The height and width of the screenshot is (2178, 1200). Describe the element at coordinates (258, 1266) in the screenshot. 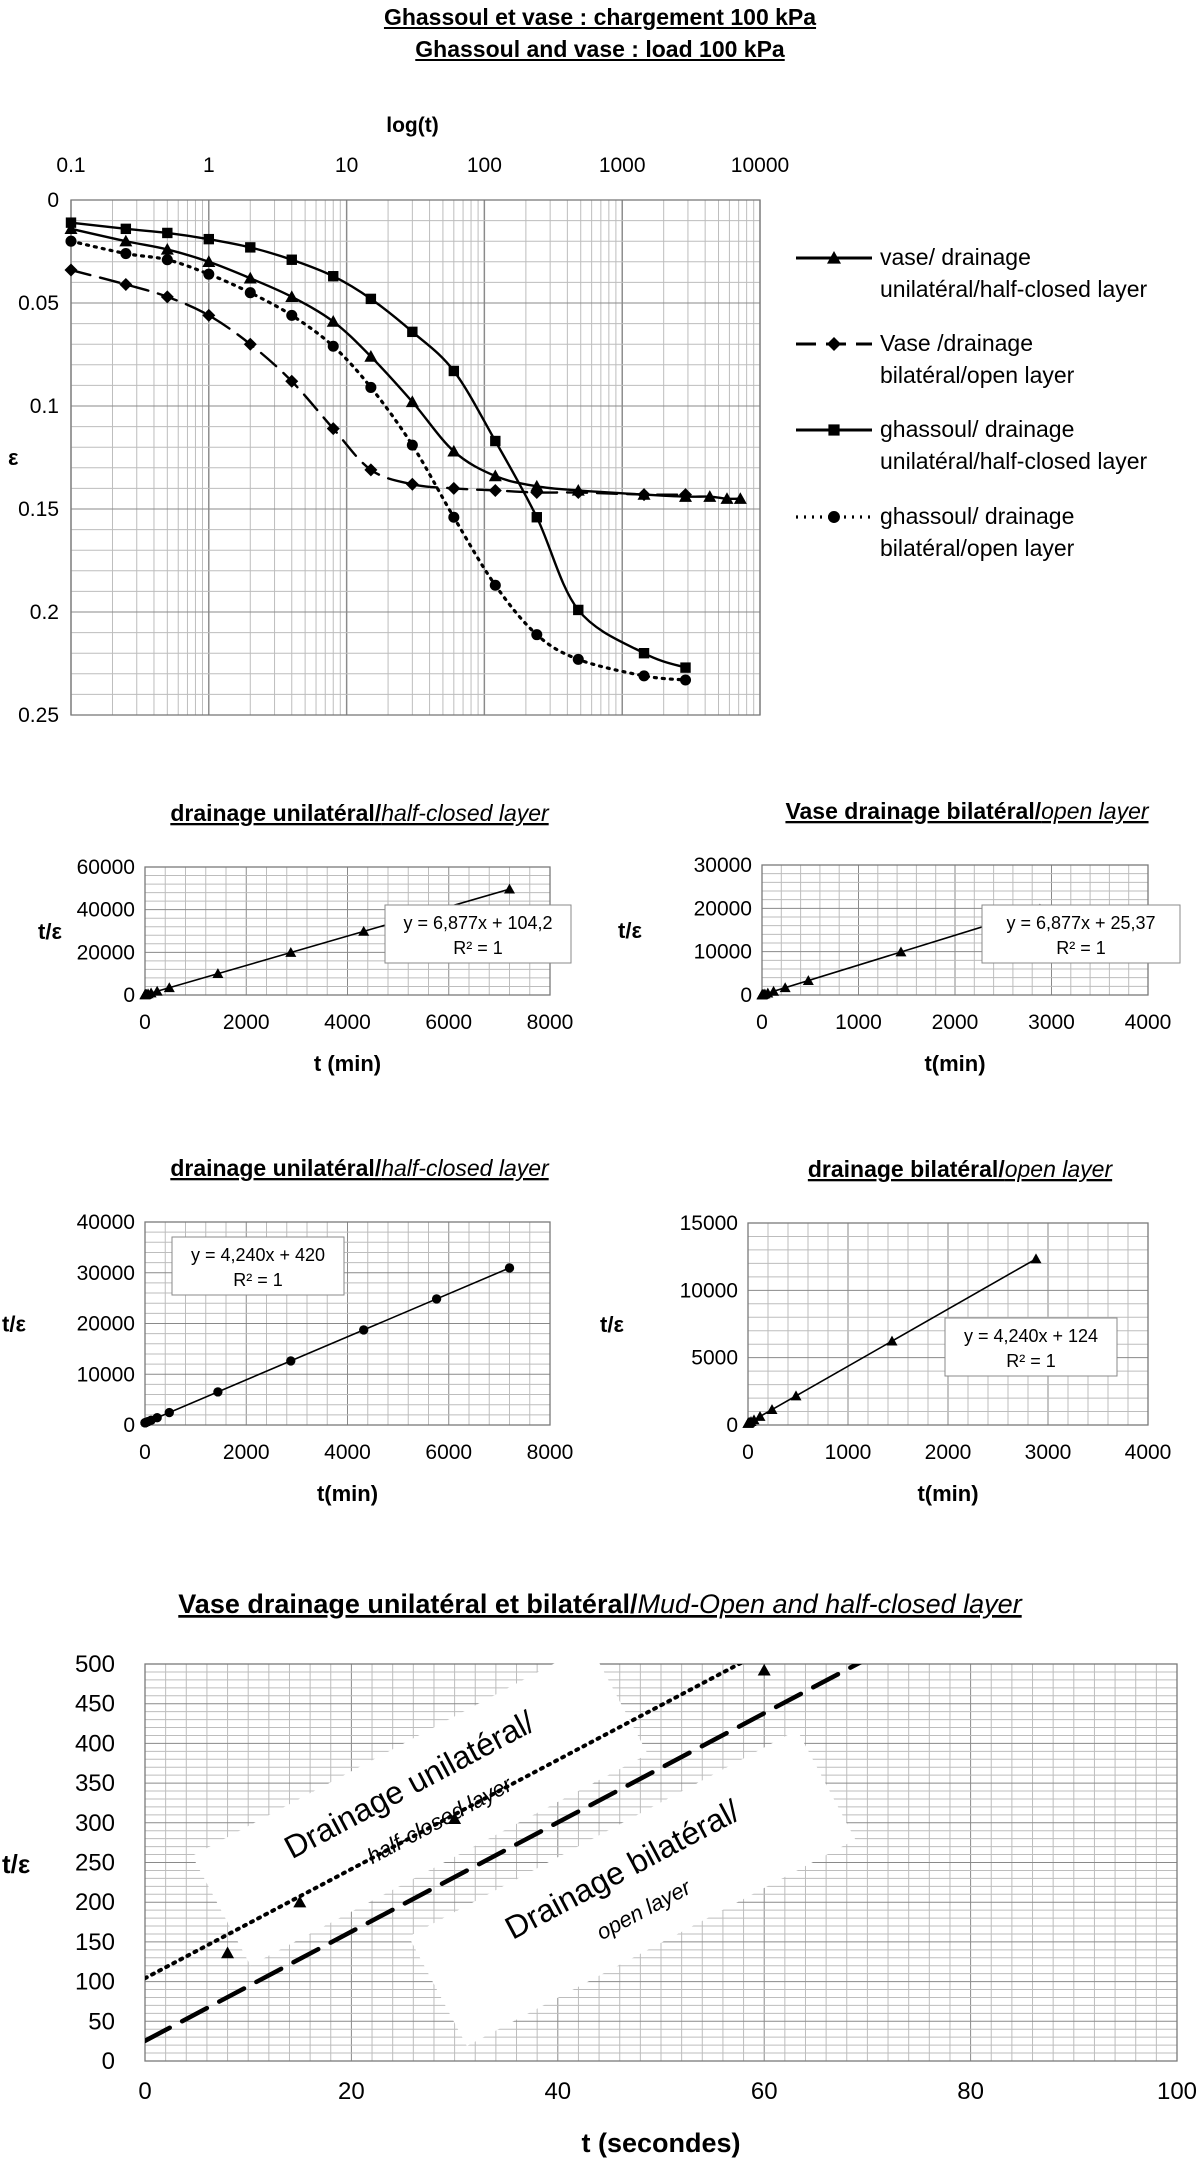

I see `trendline-label-box` at that location.